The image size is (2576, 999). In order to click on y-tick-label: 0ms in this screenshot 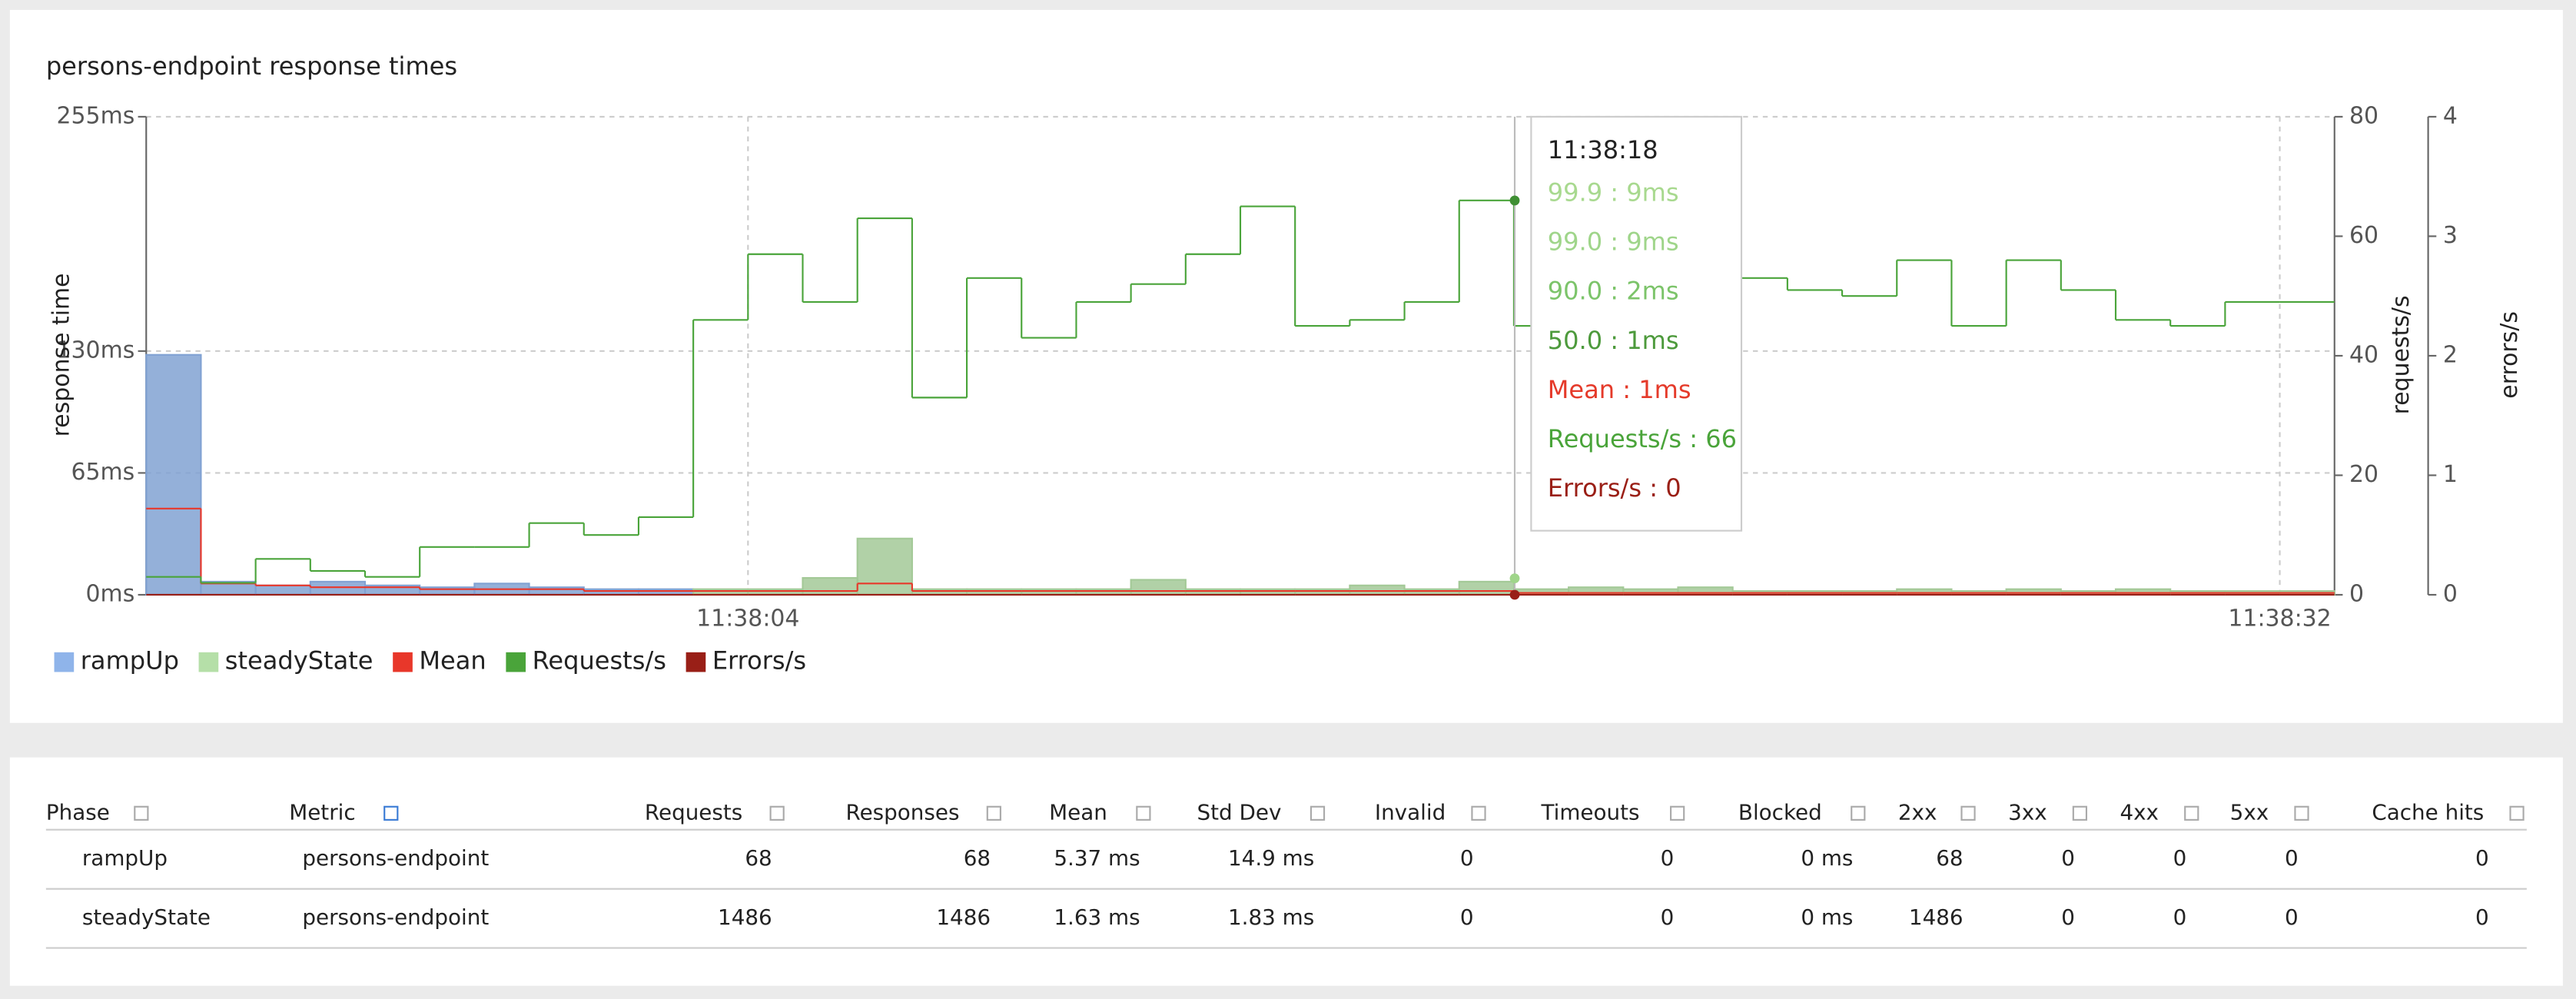, I will do `click(110, 593)`.